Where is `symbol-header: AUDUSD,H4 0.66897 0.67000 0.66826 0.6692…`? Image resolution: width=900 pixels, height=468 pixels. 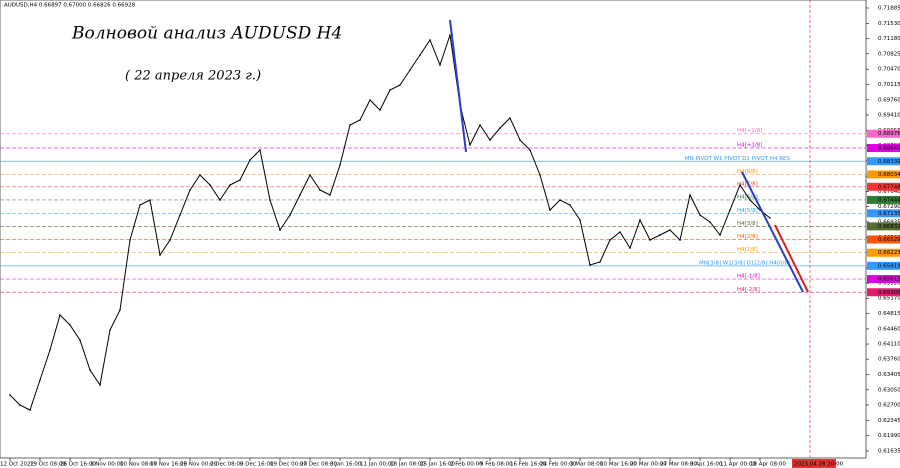 symbol-header: AUDUSD,H4 0.66897 0.67000 0.66826 0.6692… is located at coordinates (70, 6).